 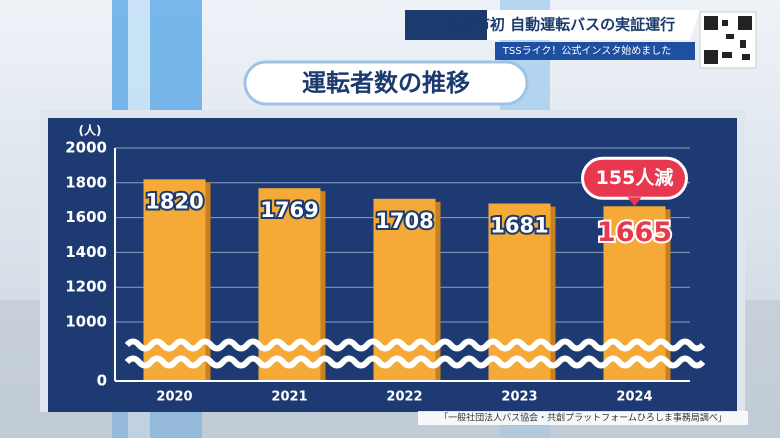 I want to click on title-pill, so click(x=386, y=83).